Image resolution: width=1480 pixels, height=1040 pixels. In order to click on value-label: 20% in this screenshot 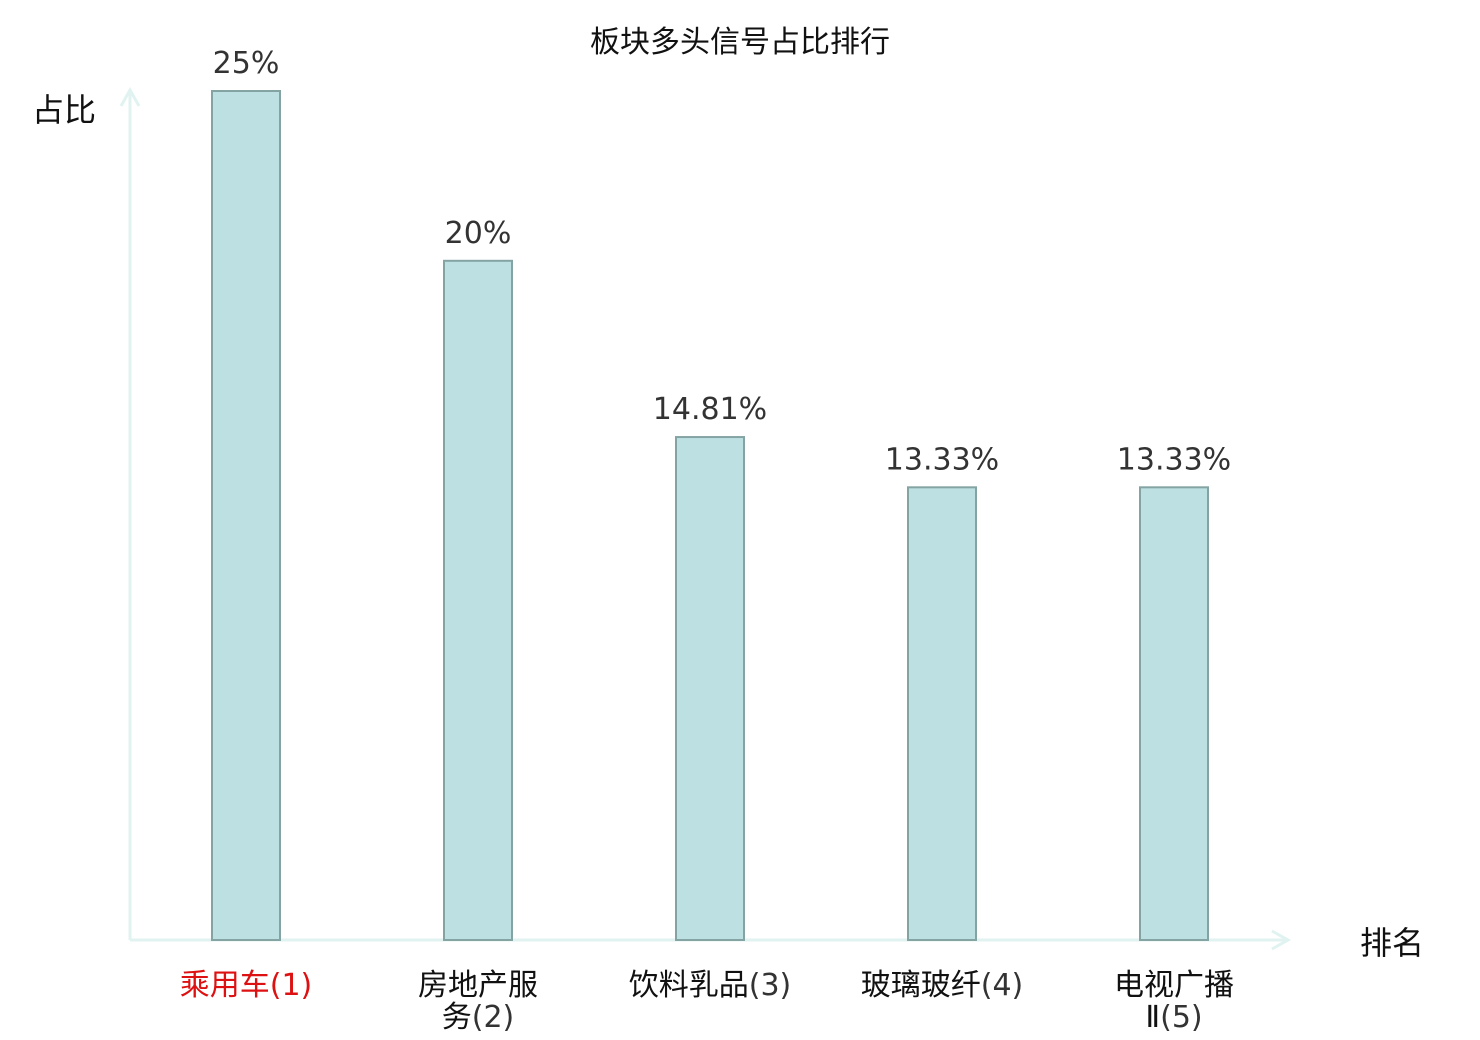, I will do `click(478, 233)`.